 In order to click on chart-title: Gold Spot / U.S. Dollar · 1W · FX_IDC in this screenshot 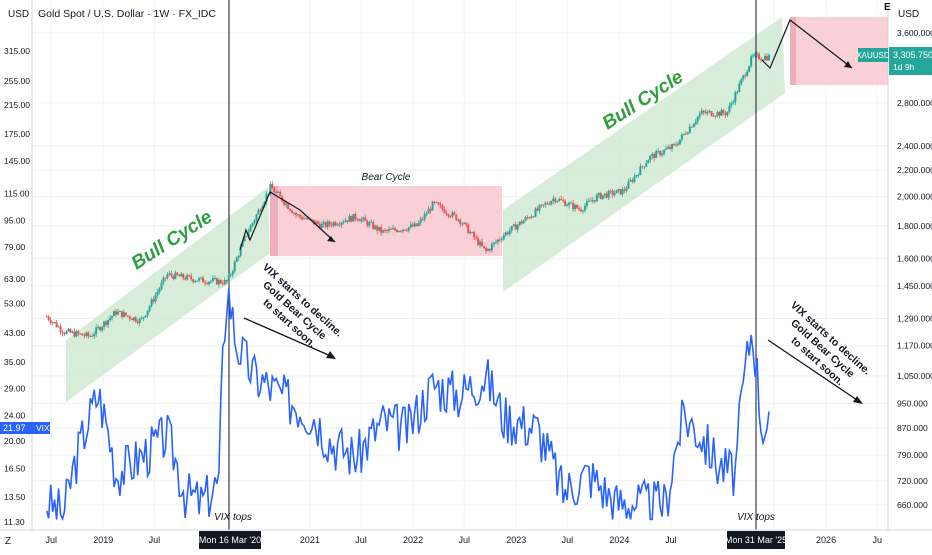, I will do `click(127, 14)`.